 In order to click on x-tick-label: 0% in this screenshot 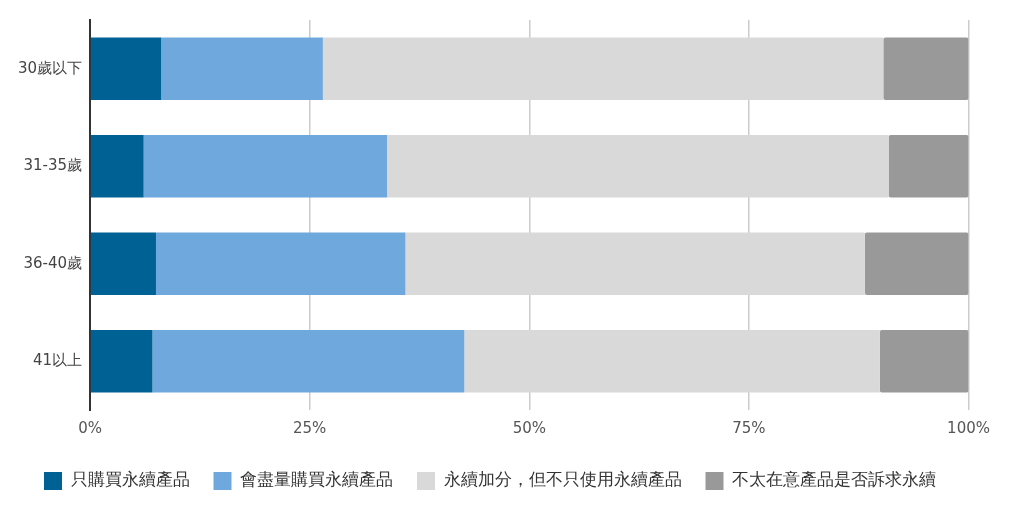, I will do `click(90, 427)`.